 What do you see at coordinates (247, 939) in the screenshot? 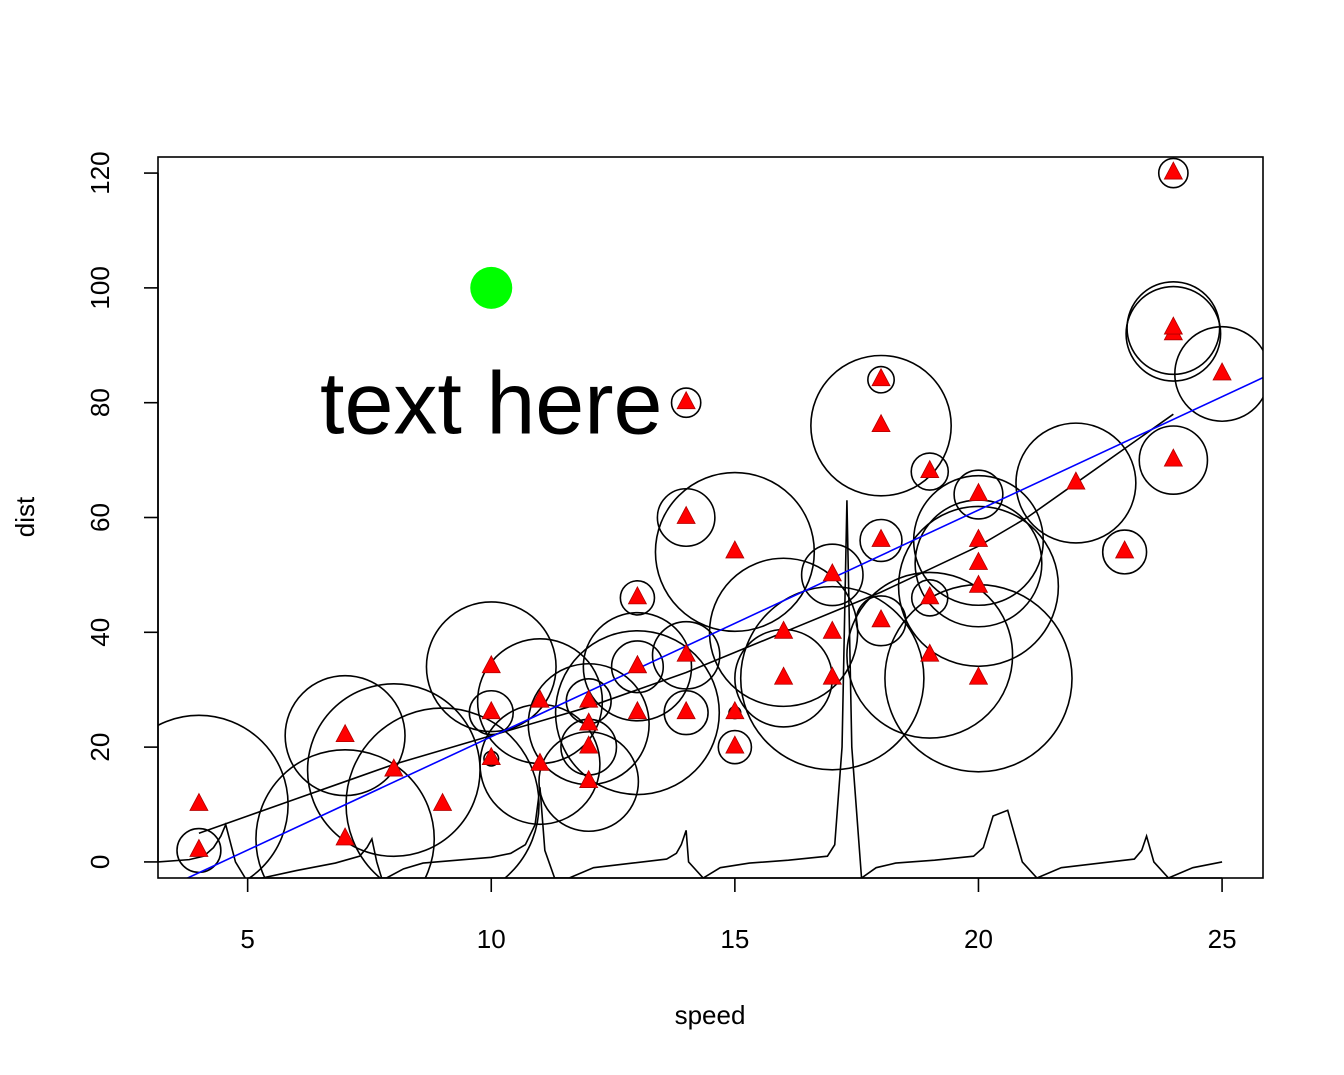
I see `x-tick-label: 5` at bounding box center [247, 939].